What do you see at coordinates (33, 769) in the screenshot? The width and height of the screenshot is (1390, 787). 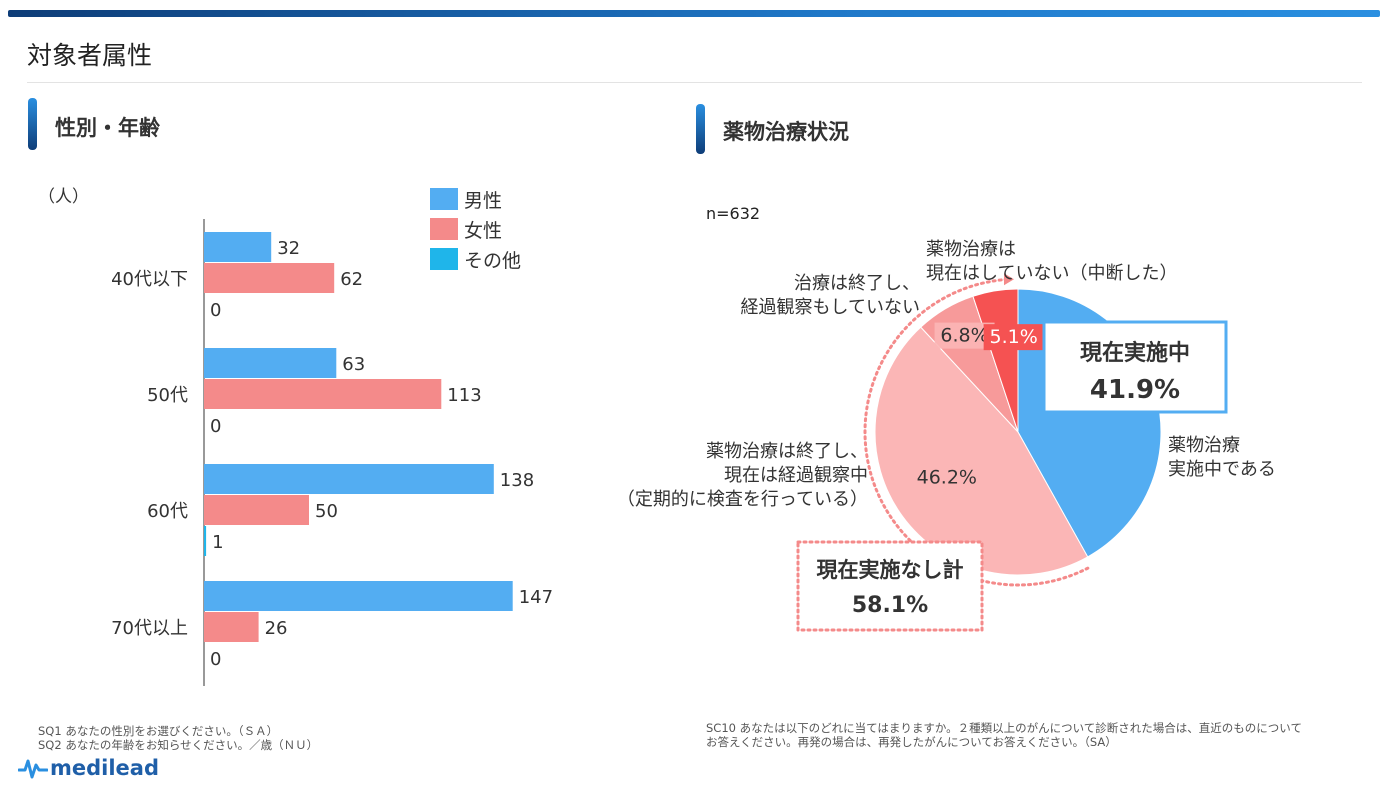 I see `logo-pulse-icon` at bounding box center [33, 769].